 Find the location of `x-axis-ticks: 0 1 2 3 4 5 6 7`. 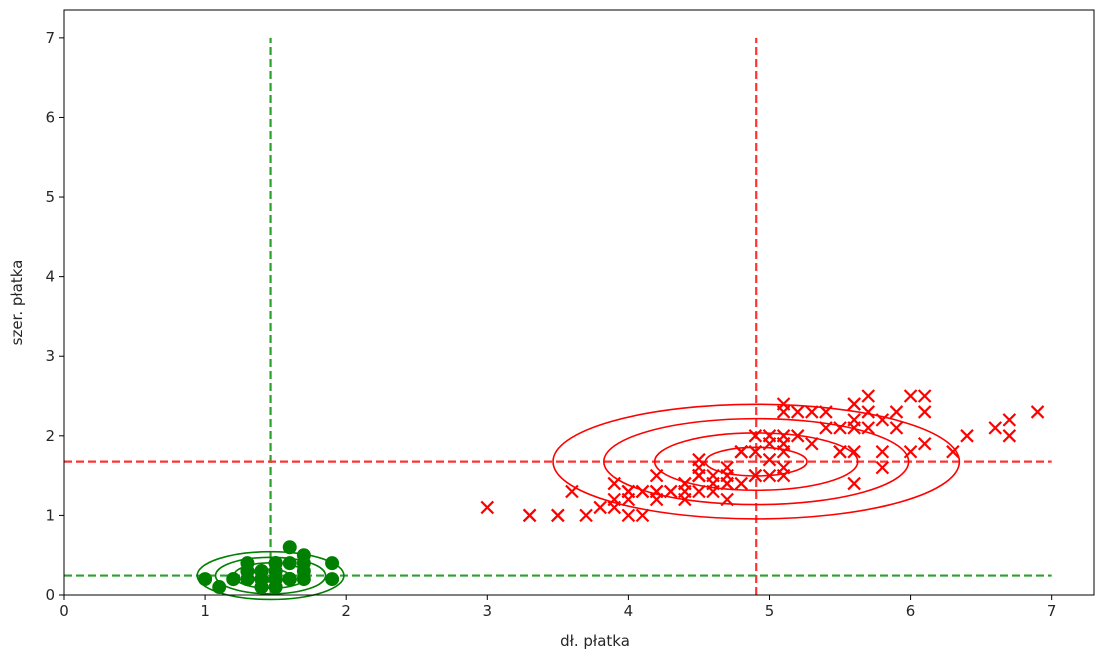

x-axis-ticks: 0 1 2 3 4 5 6 7 is located at coordinates (557, 607).